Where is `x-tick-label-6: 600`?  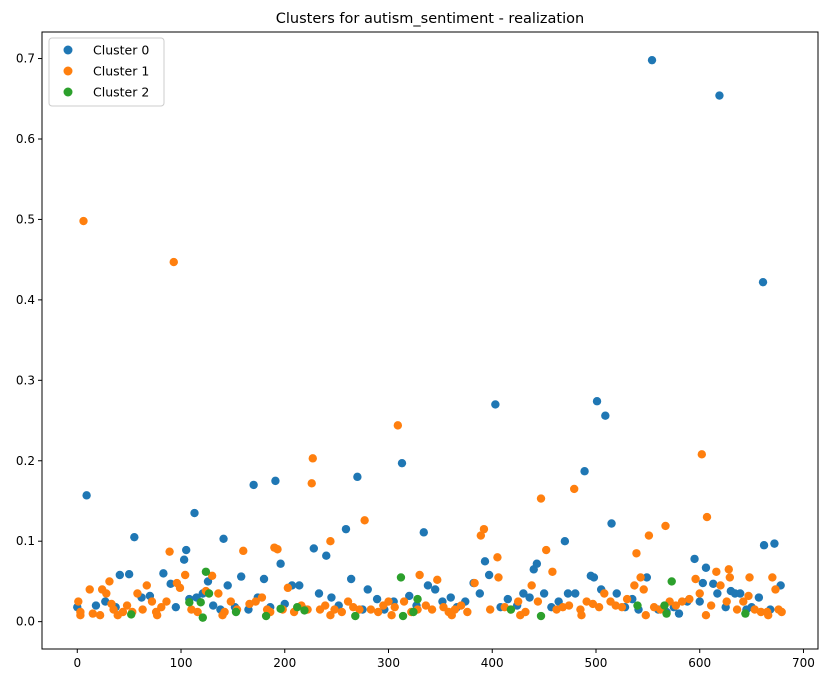 x-tick-label-6: 600 is located at coordinates (699, 663).